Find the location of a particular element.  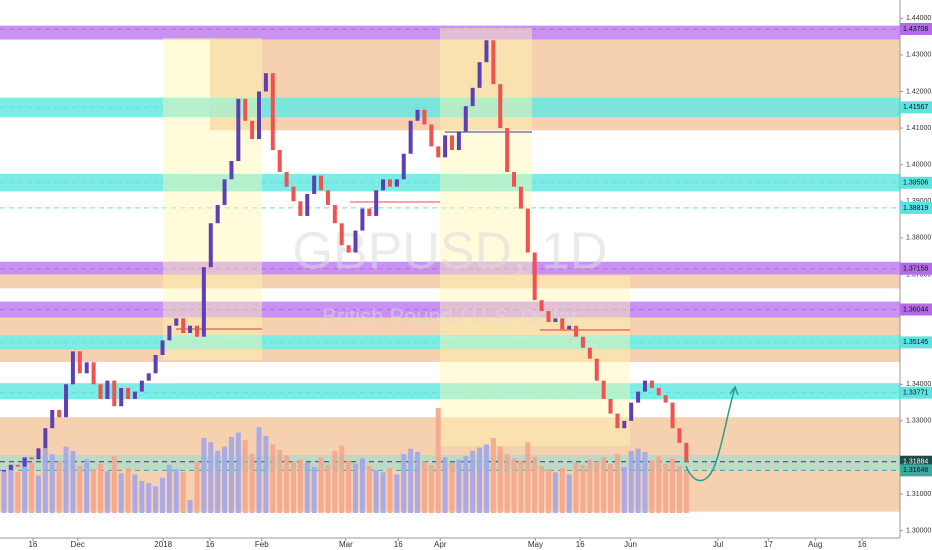

price-label: 1.37158 is located at coordinates (915, 269).